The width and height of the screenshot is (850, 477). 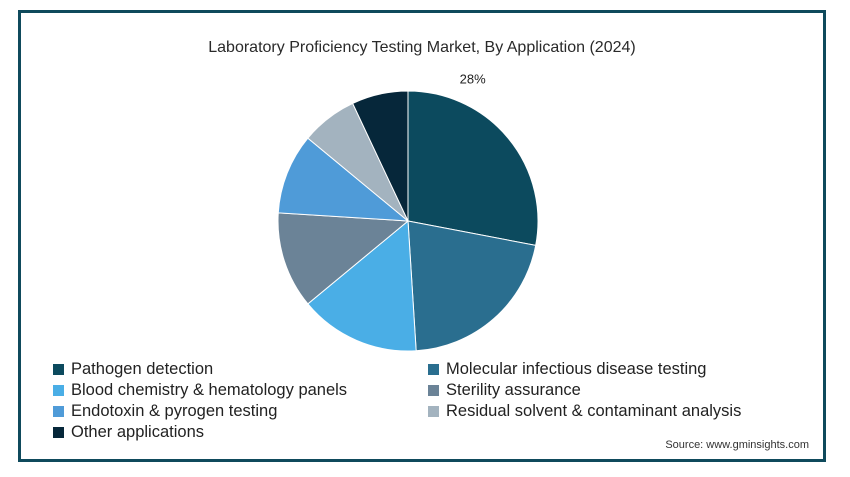 I want to click on legend-item: Molecular infectious disease testing, so click(x=567, y=369).